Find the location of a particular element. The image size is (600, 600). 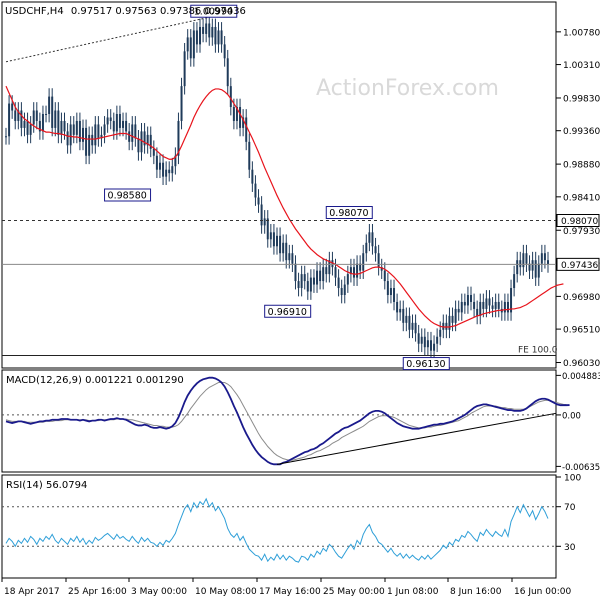

x-tick-label: 8 Jun 16:00 is located at coordinates (476, 592).